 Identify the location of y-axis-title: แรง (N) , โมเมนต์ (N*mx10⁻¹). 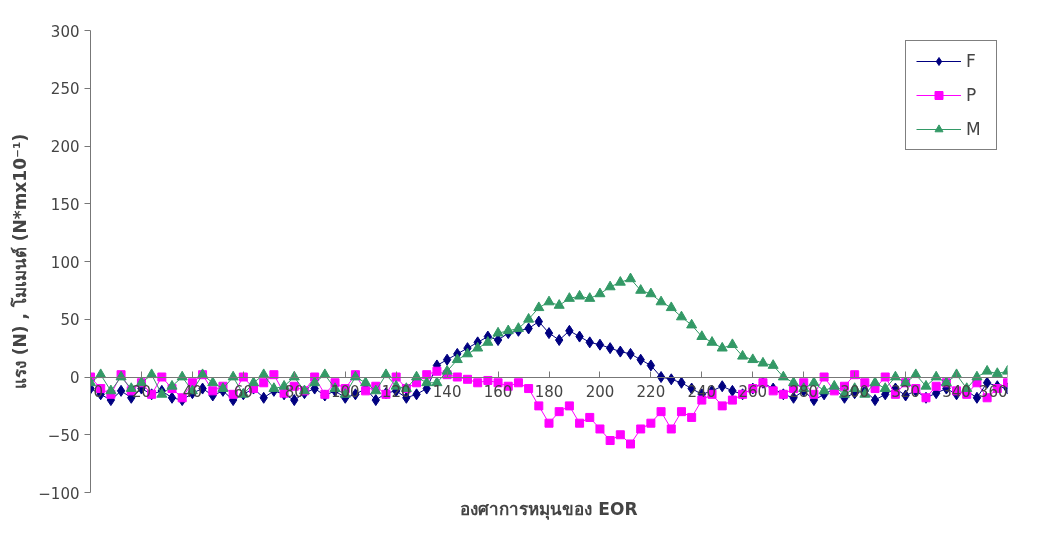
(20, 261).